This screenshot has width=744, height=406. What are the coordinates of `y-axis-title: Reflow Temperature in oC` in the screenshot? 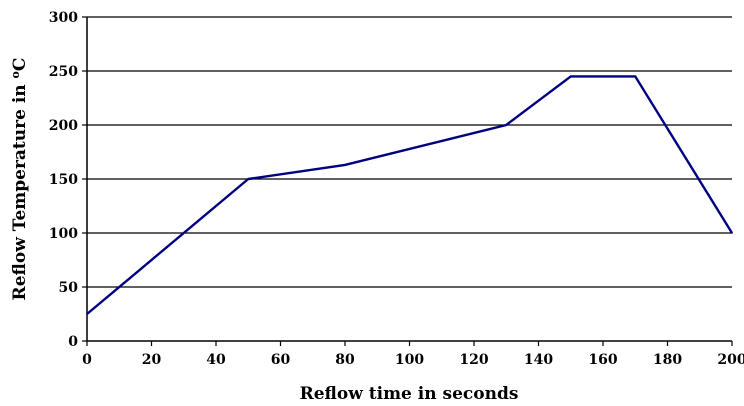 It's located at (19, 179).